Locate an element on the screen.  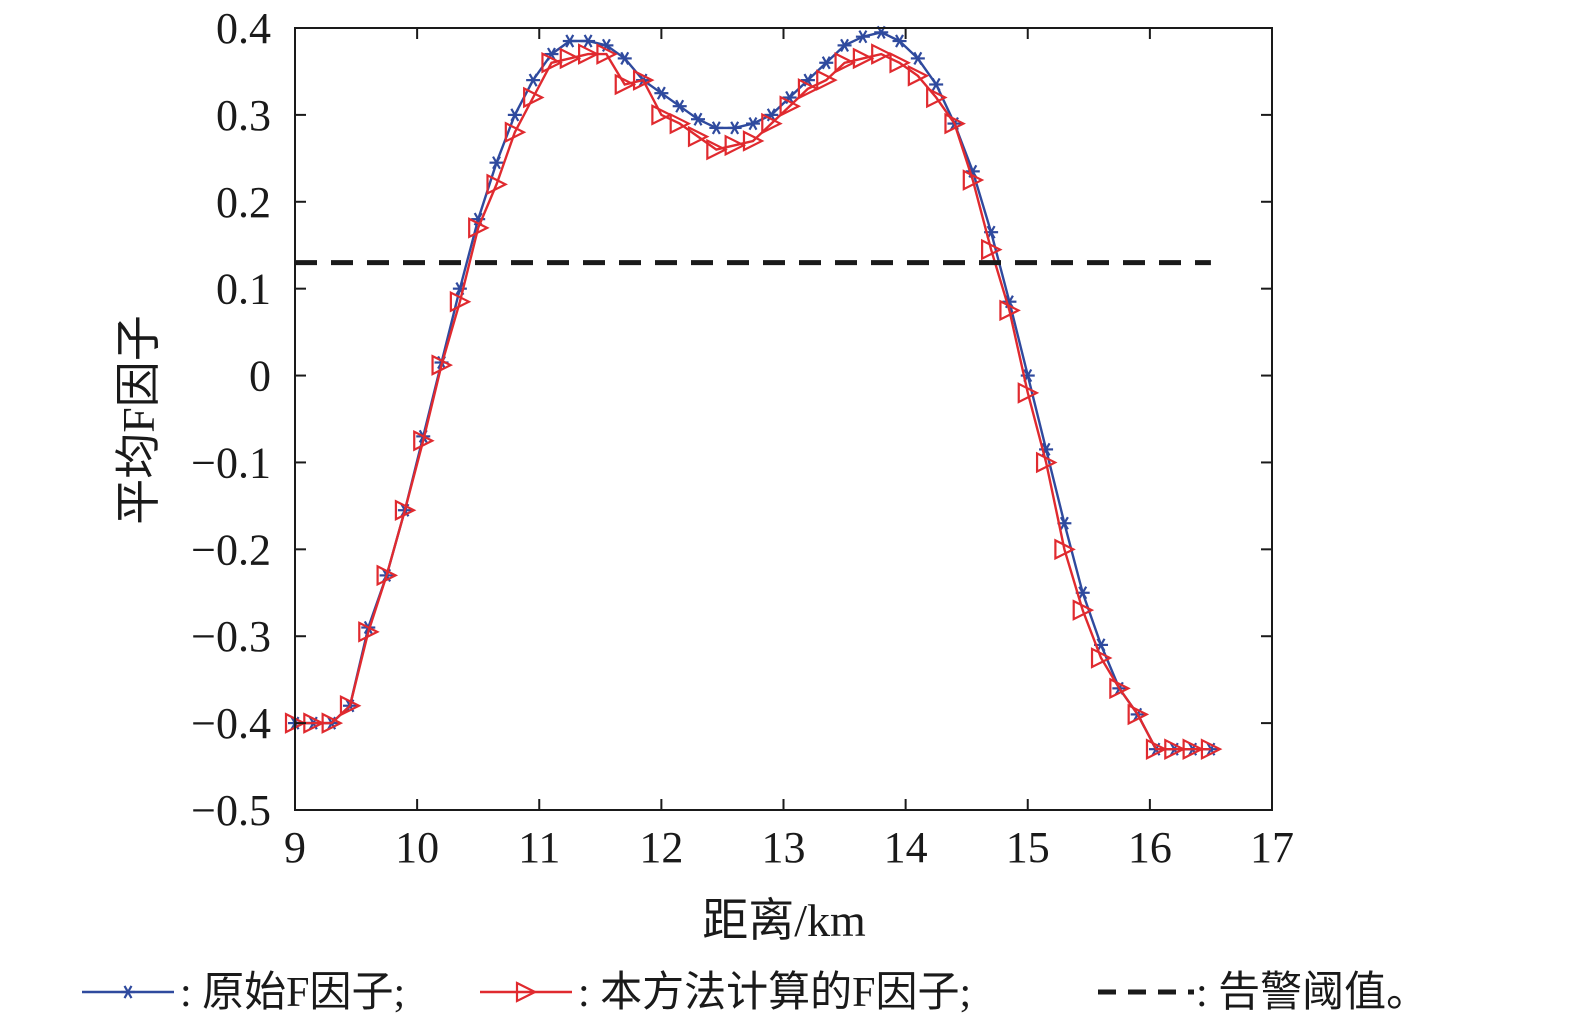
legend: : 原始F因子; : 本方法计算的F因子; : 告警阈值。 is located at coordinates (755, 993).